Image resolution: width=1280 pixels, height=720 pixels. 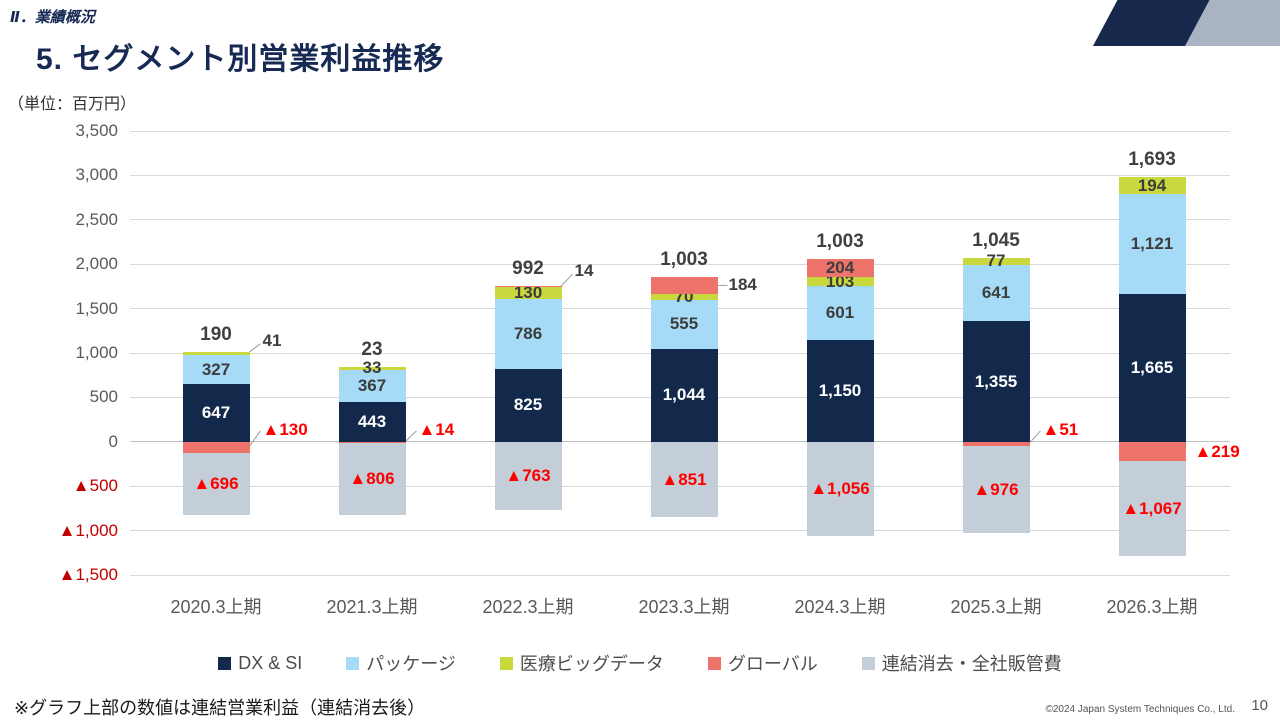 I want to click on y-axis-tick-label: 1,000, so click(x=96, y=352).